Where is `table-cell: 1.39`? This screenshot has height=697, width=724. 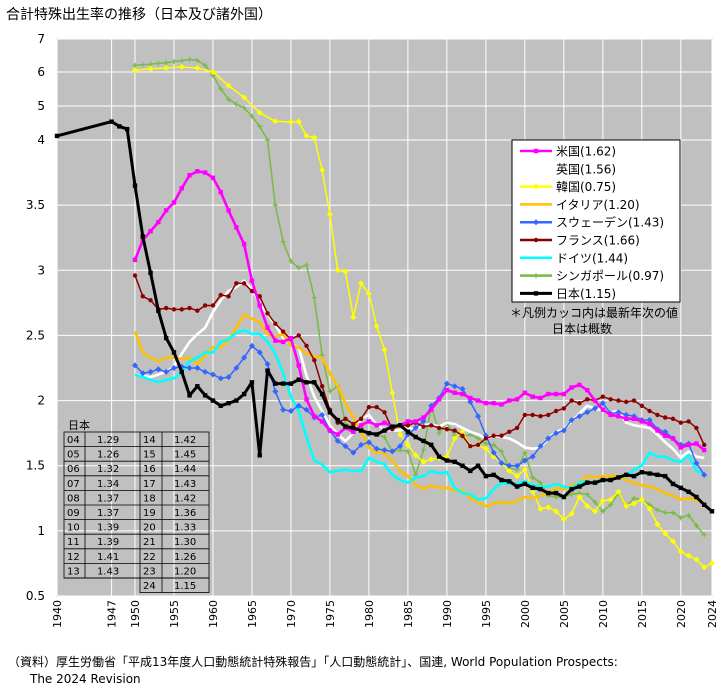 table-cell: 1.39 is located at coordinates (108, 528).